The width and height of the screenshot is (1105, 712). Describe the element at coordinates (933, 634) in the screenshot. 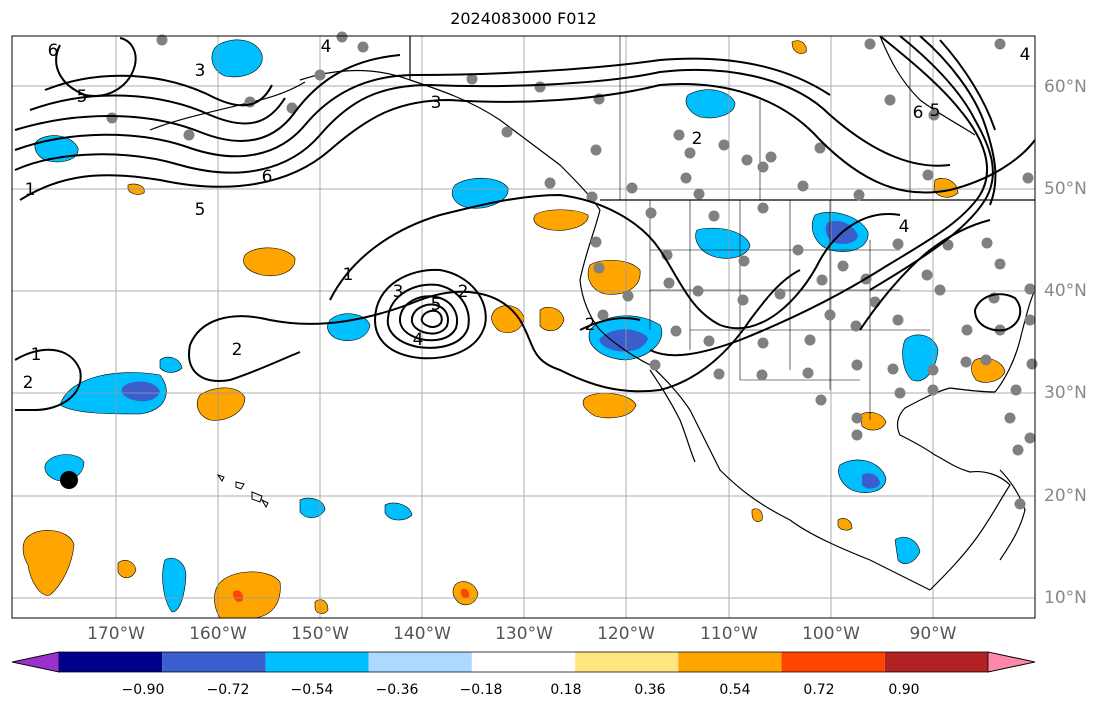

I see `lon-label: 90°W` at that location.